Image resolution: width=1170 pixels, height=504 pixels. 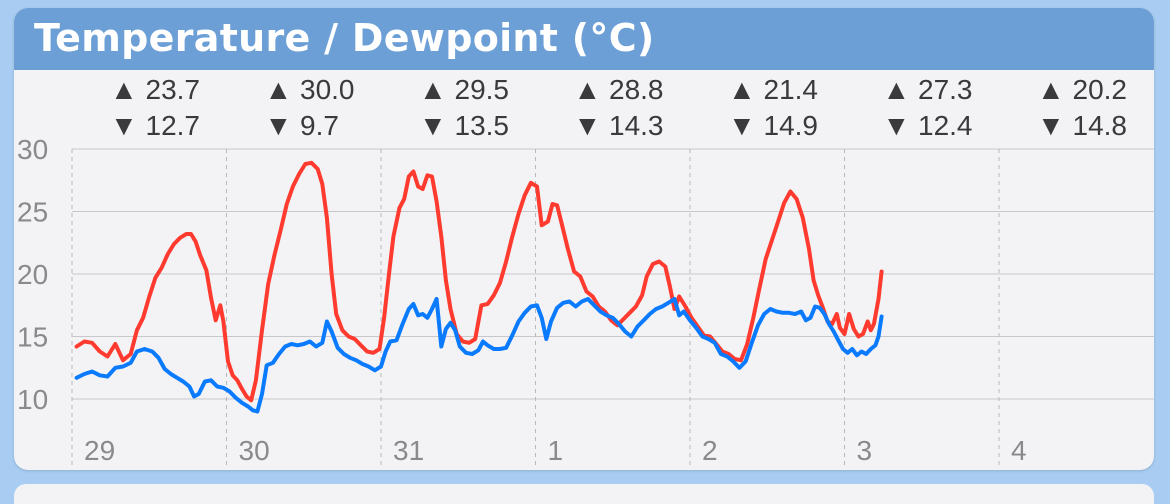 I want to click on chart-title: Temperature / Dewpoint (°C), so click(x=344, y=38).